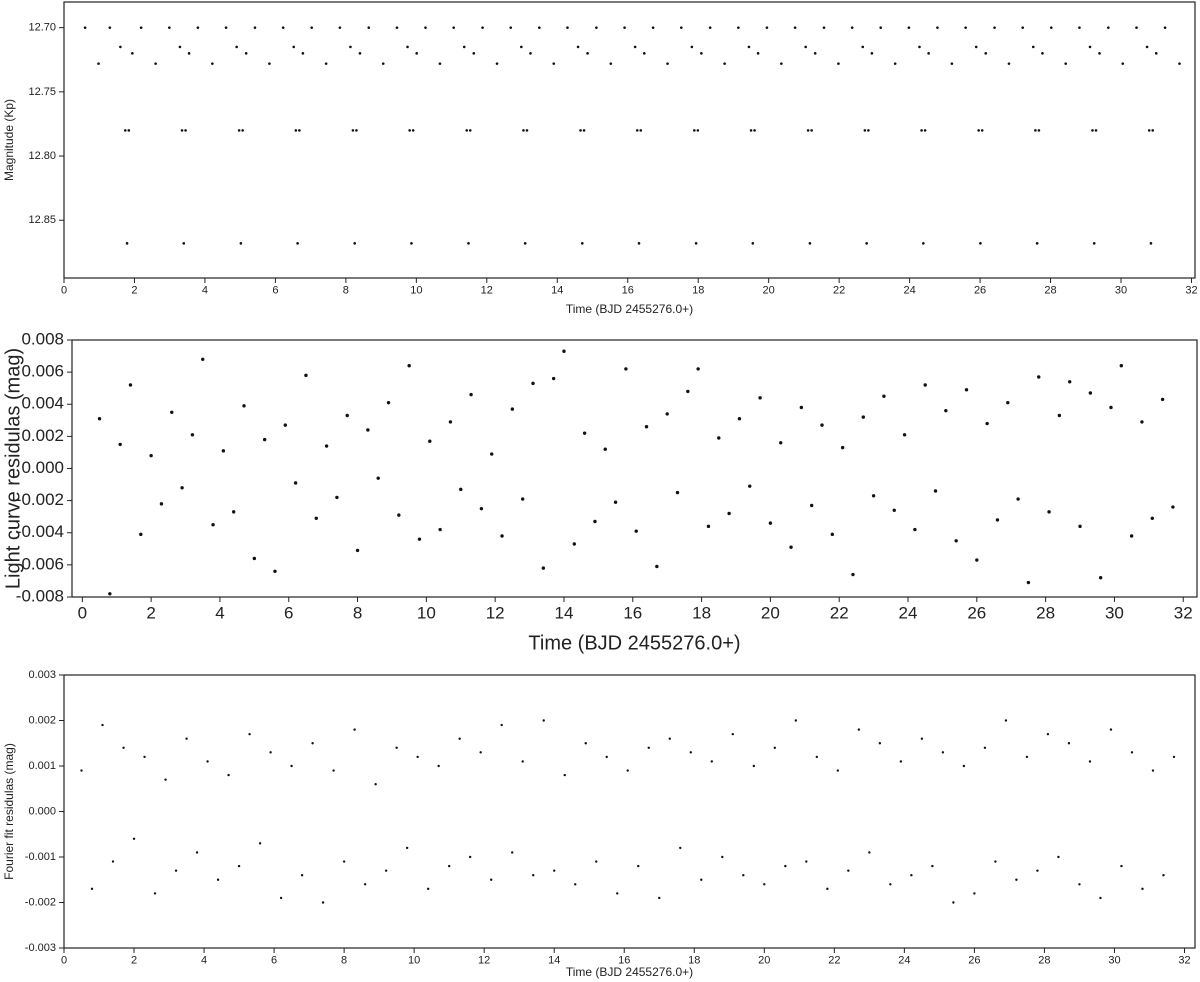  I want to click on x-tick-label: 18, so click(694, 961).